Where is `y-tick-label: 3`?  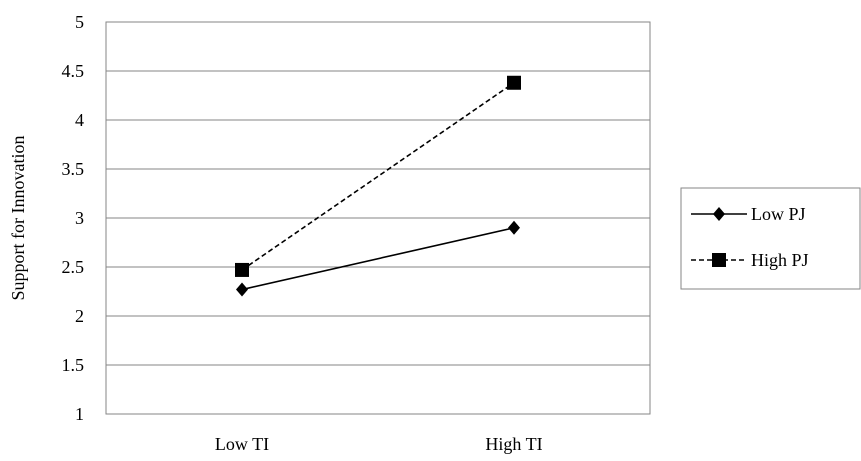 y-tick-label: 3 is located at coordinates (79, 218).